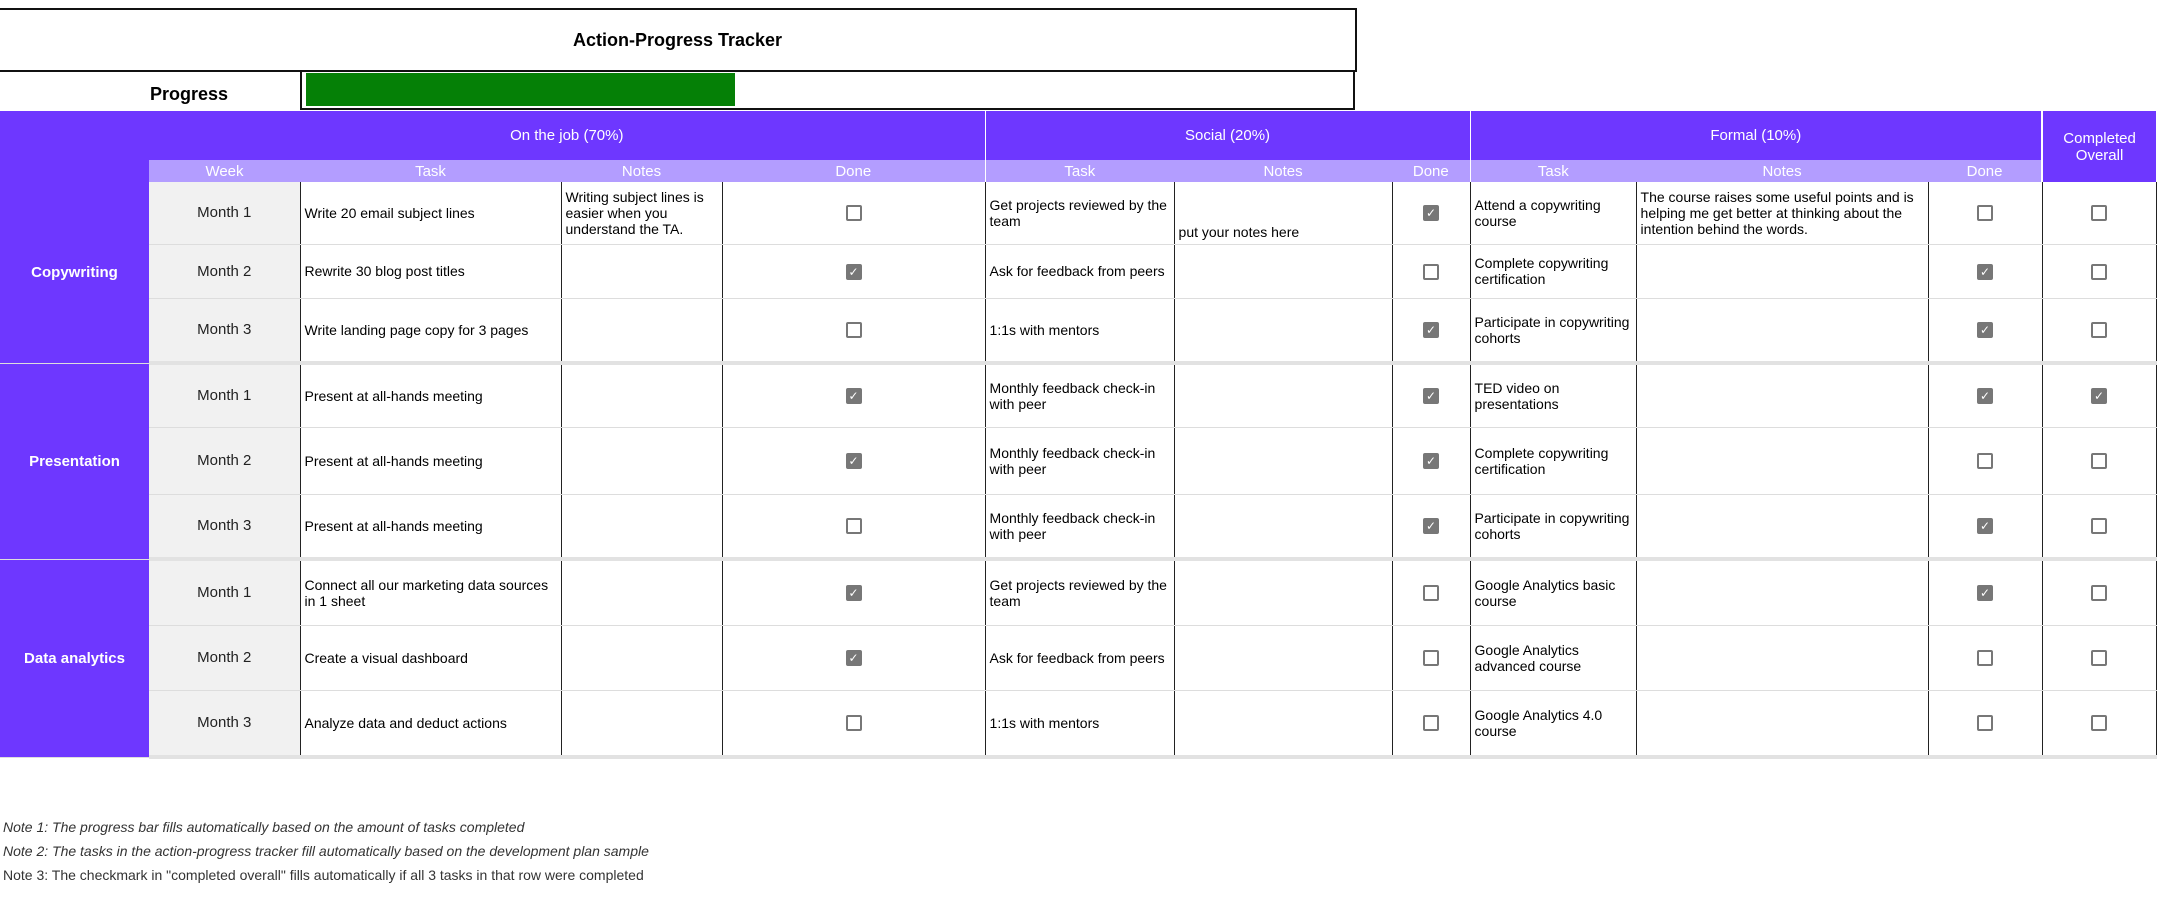 The width and height of the screenshot is (2182, 902). What do you see at coordinates (521, 89) in the screenshot?
I see `progress-fill` at bounding box center [521, 89].